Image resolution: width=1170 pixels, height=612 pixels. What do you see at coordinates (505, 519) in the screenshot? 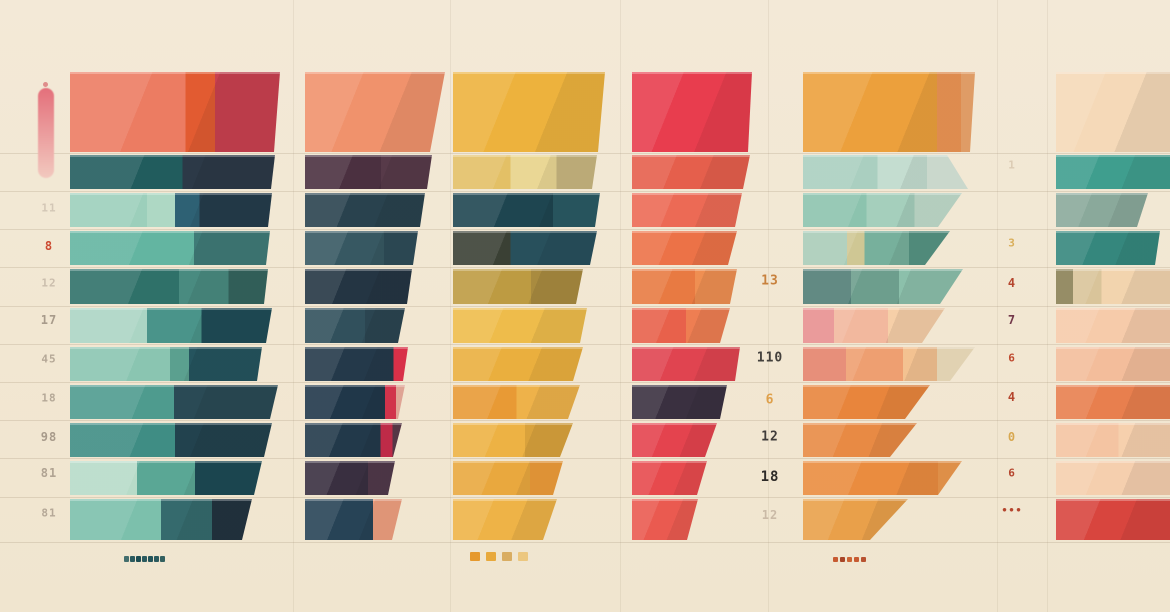
I see `funnel-bar-col3-row11` at bounding box center [505, 519].